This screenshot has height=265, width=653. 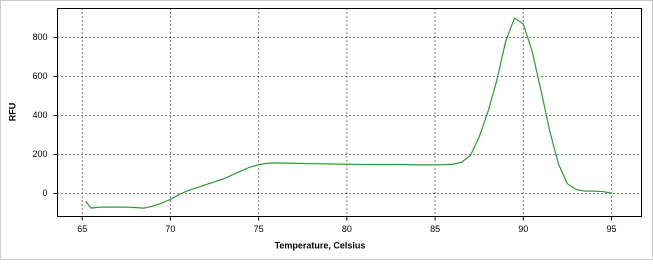 What do you see at coordinates (12, 112) in the screenshot?
I see `y-axis-title: RFU` at bounding box center [12, 112].